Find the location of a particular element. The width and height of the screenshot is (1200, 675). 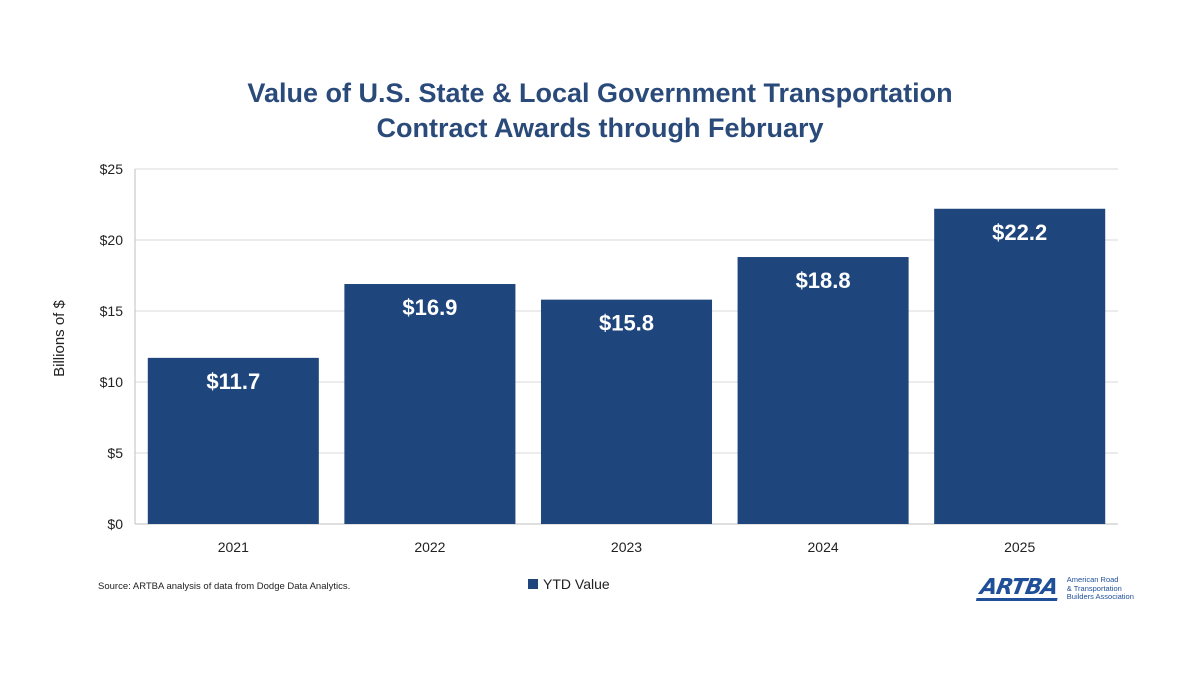

y-tick-label: $10 is located at coordinates (112, 382).